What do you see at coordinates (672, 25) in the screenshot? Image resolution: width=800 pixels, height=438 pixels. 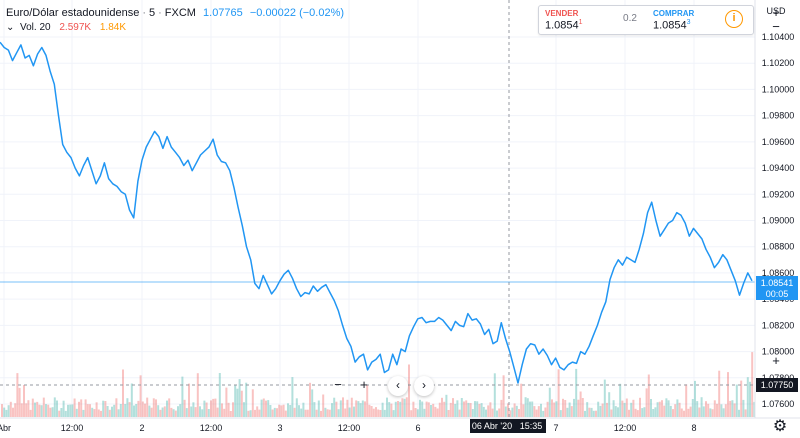 I see `buy-price: 1.08543` at bounding box center [672, 25].